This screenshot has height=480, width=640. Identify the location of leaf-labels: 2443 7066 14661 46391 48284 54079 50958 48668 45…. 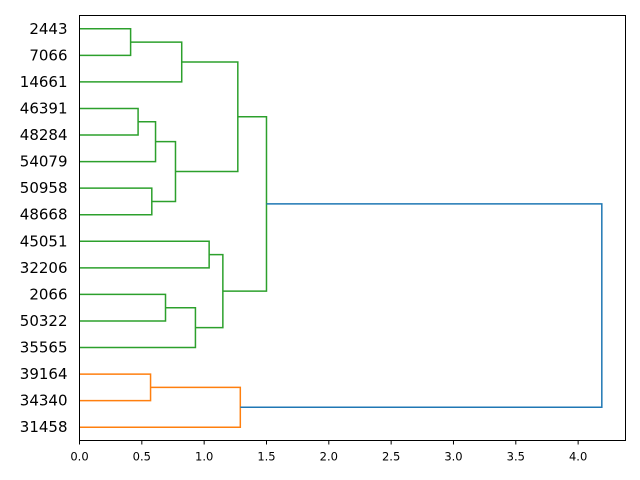
(44, 228).